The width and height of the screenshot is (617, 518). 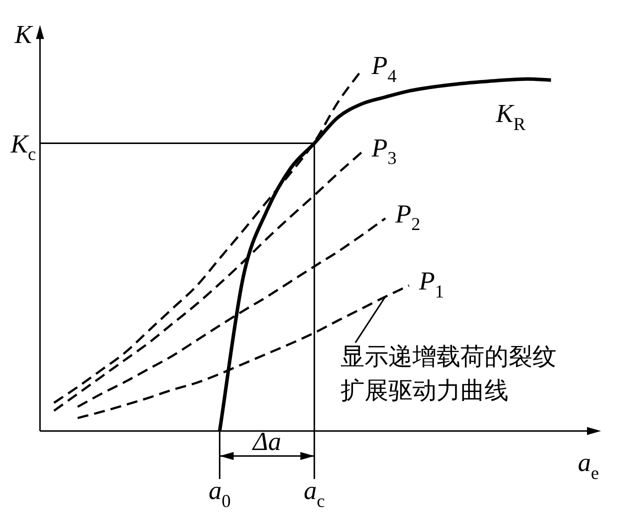 I want to click on annotation: 显示递增载荷的裂纹扩展驱动力曲线, so click(x=448, y=373).